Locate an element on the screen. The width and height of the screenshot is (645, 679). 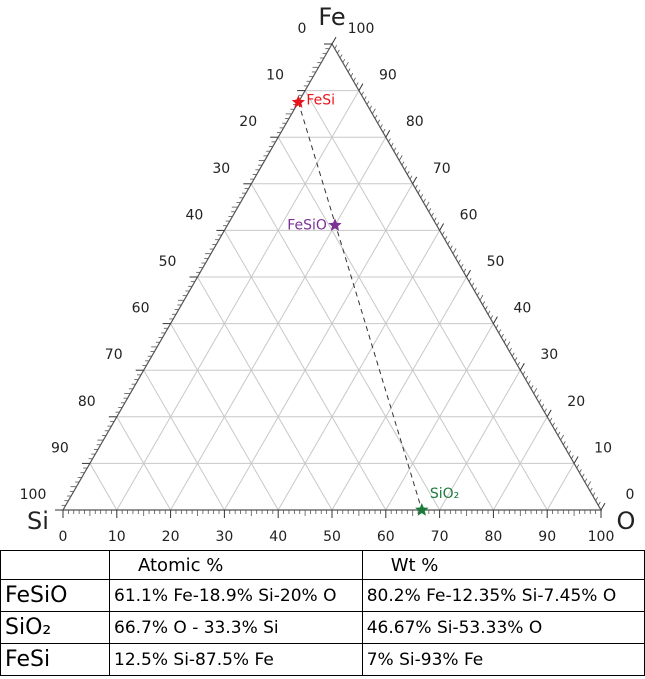
row-header: FeSi is located at coordinates (55, 659).